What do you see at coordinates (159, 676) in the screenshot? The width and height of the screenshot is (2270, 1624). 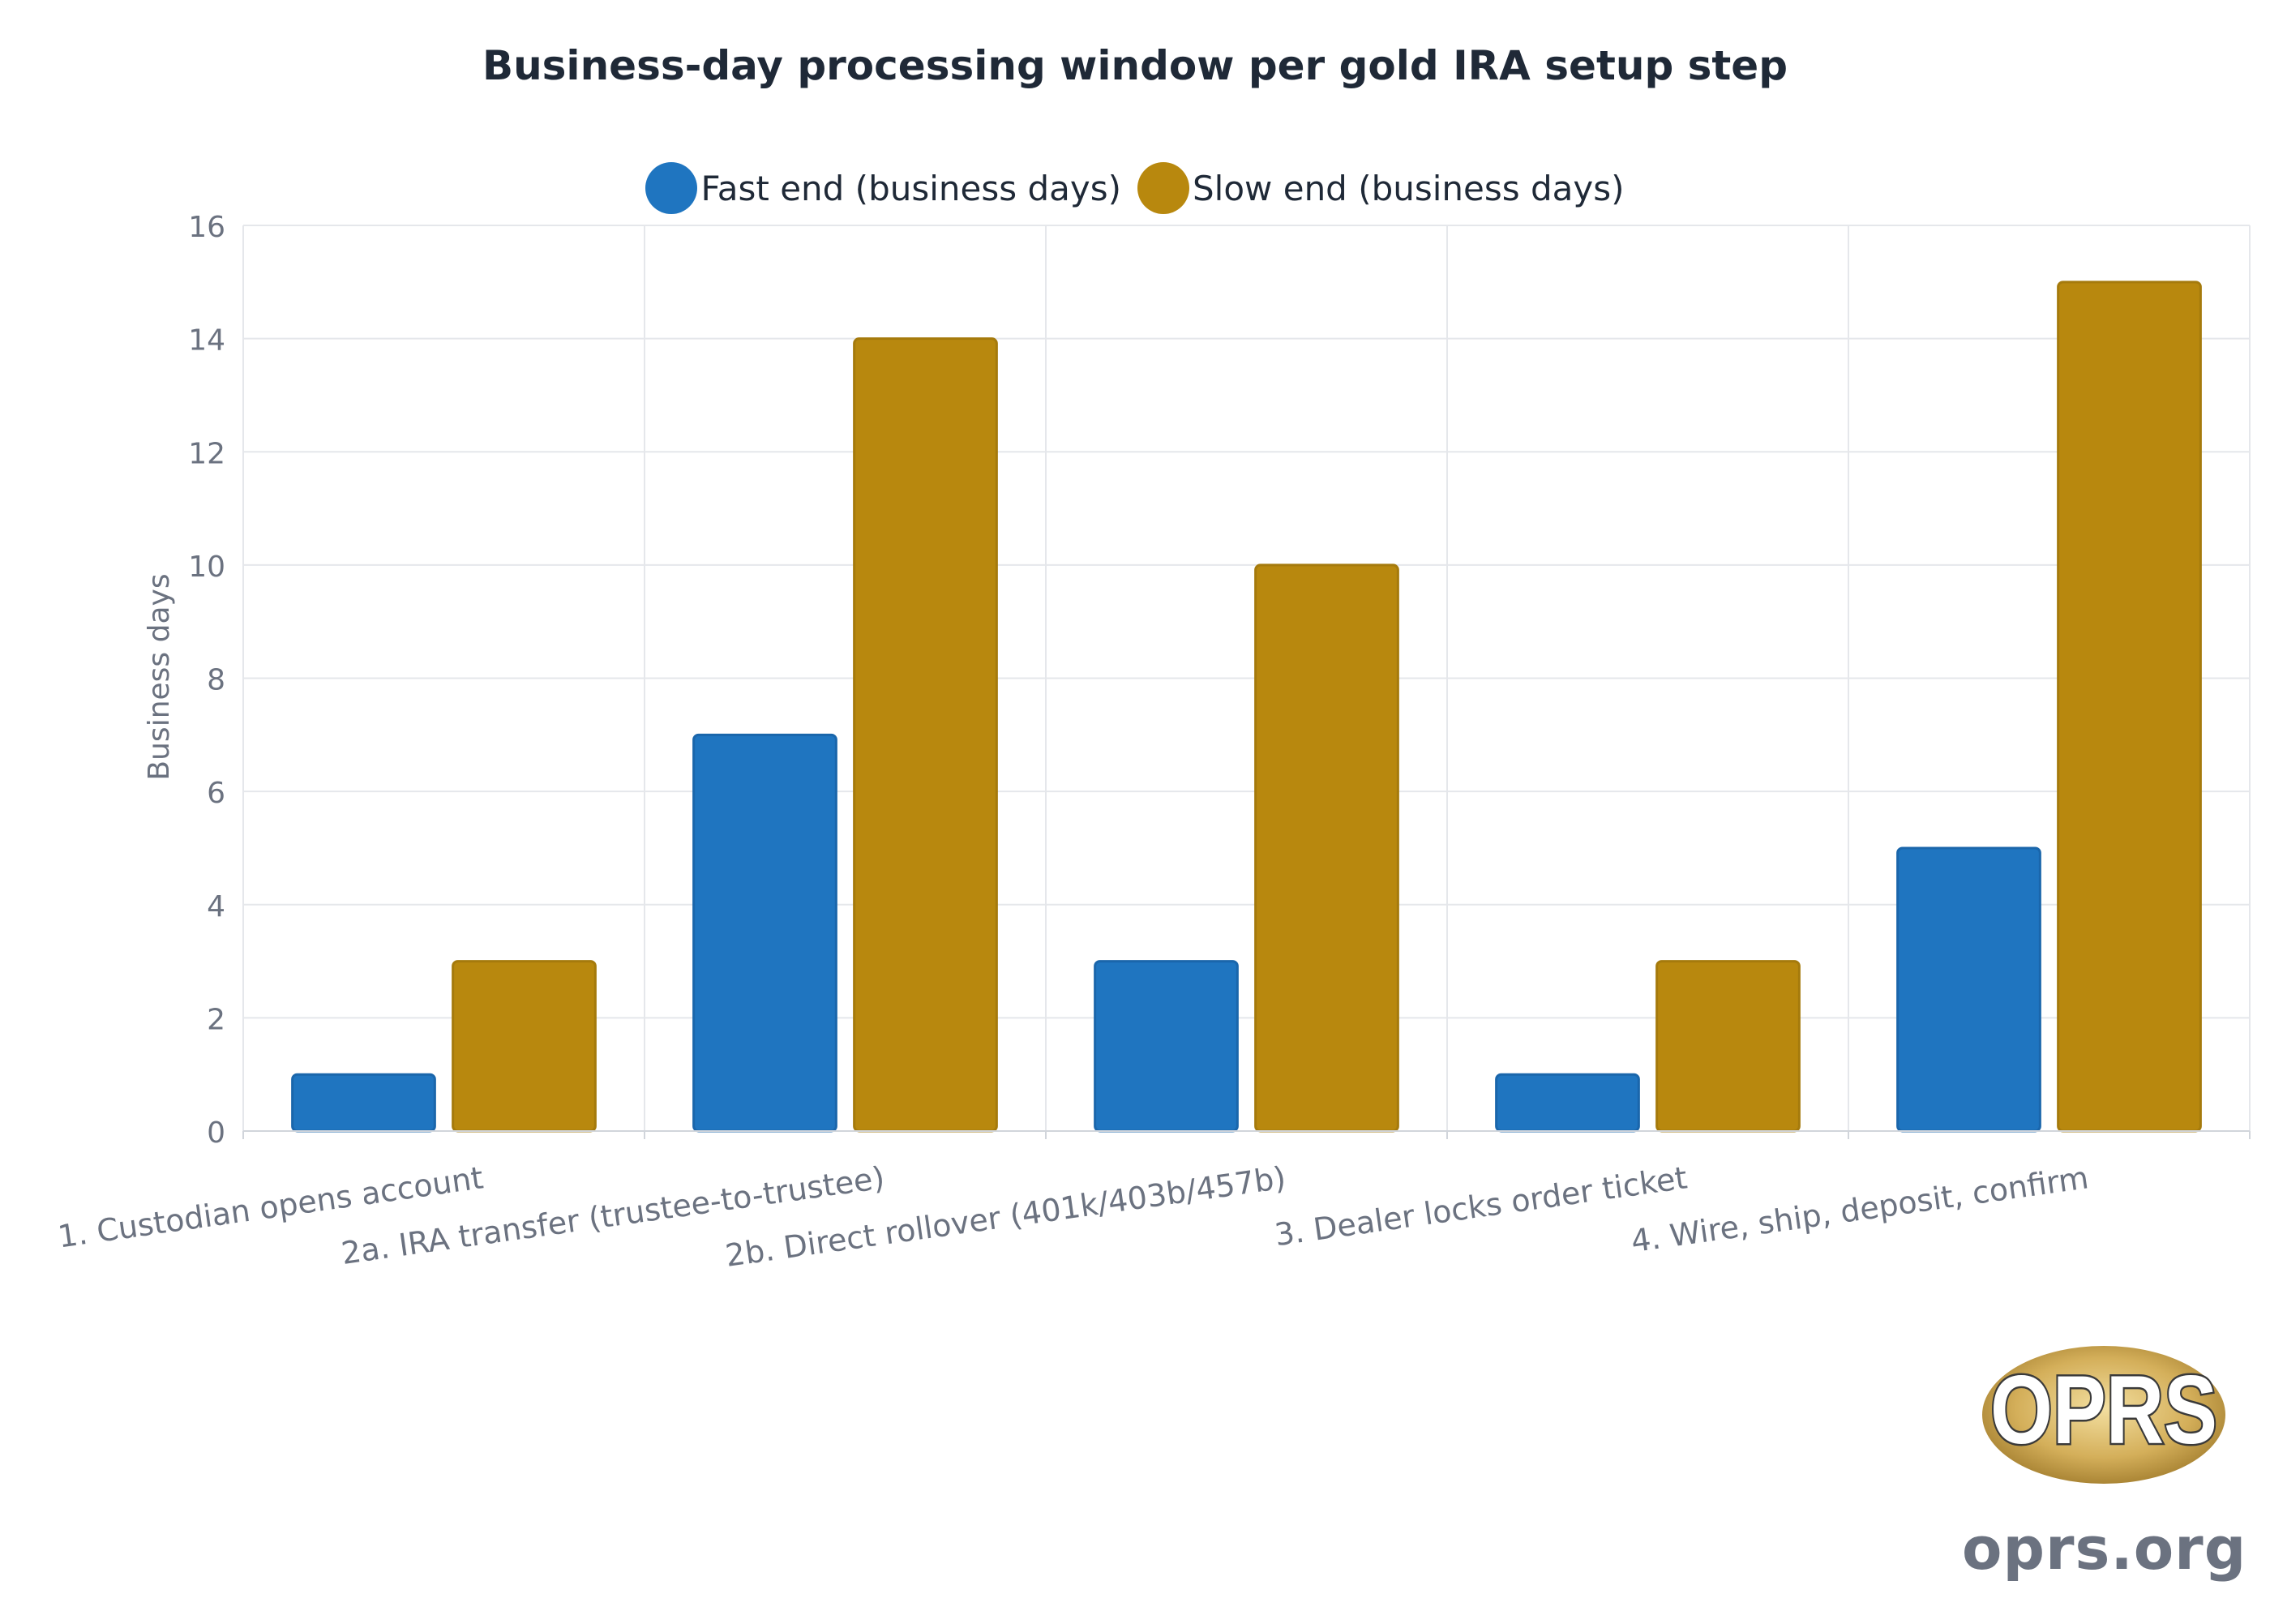 I see `y-axis-title: Business days` at bounding box center [159, 676].